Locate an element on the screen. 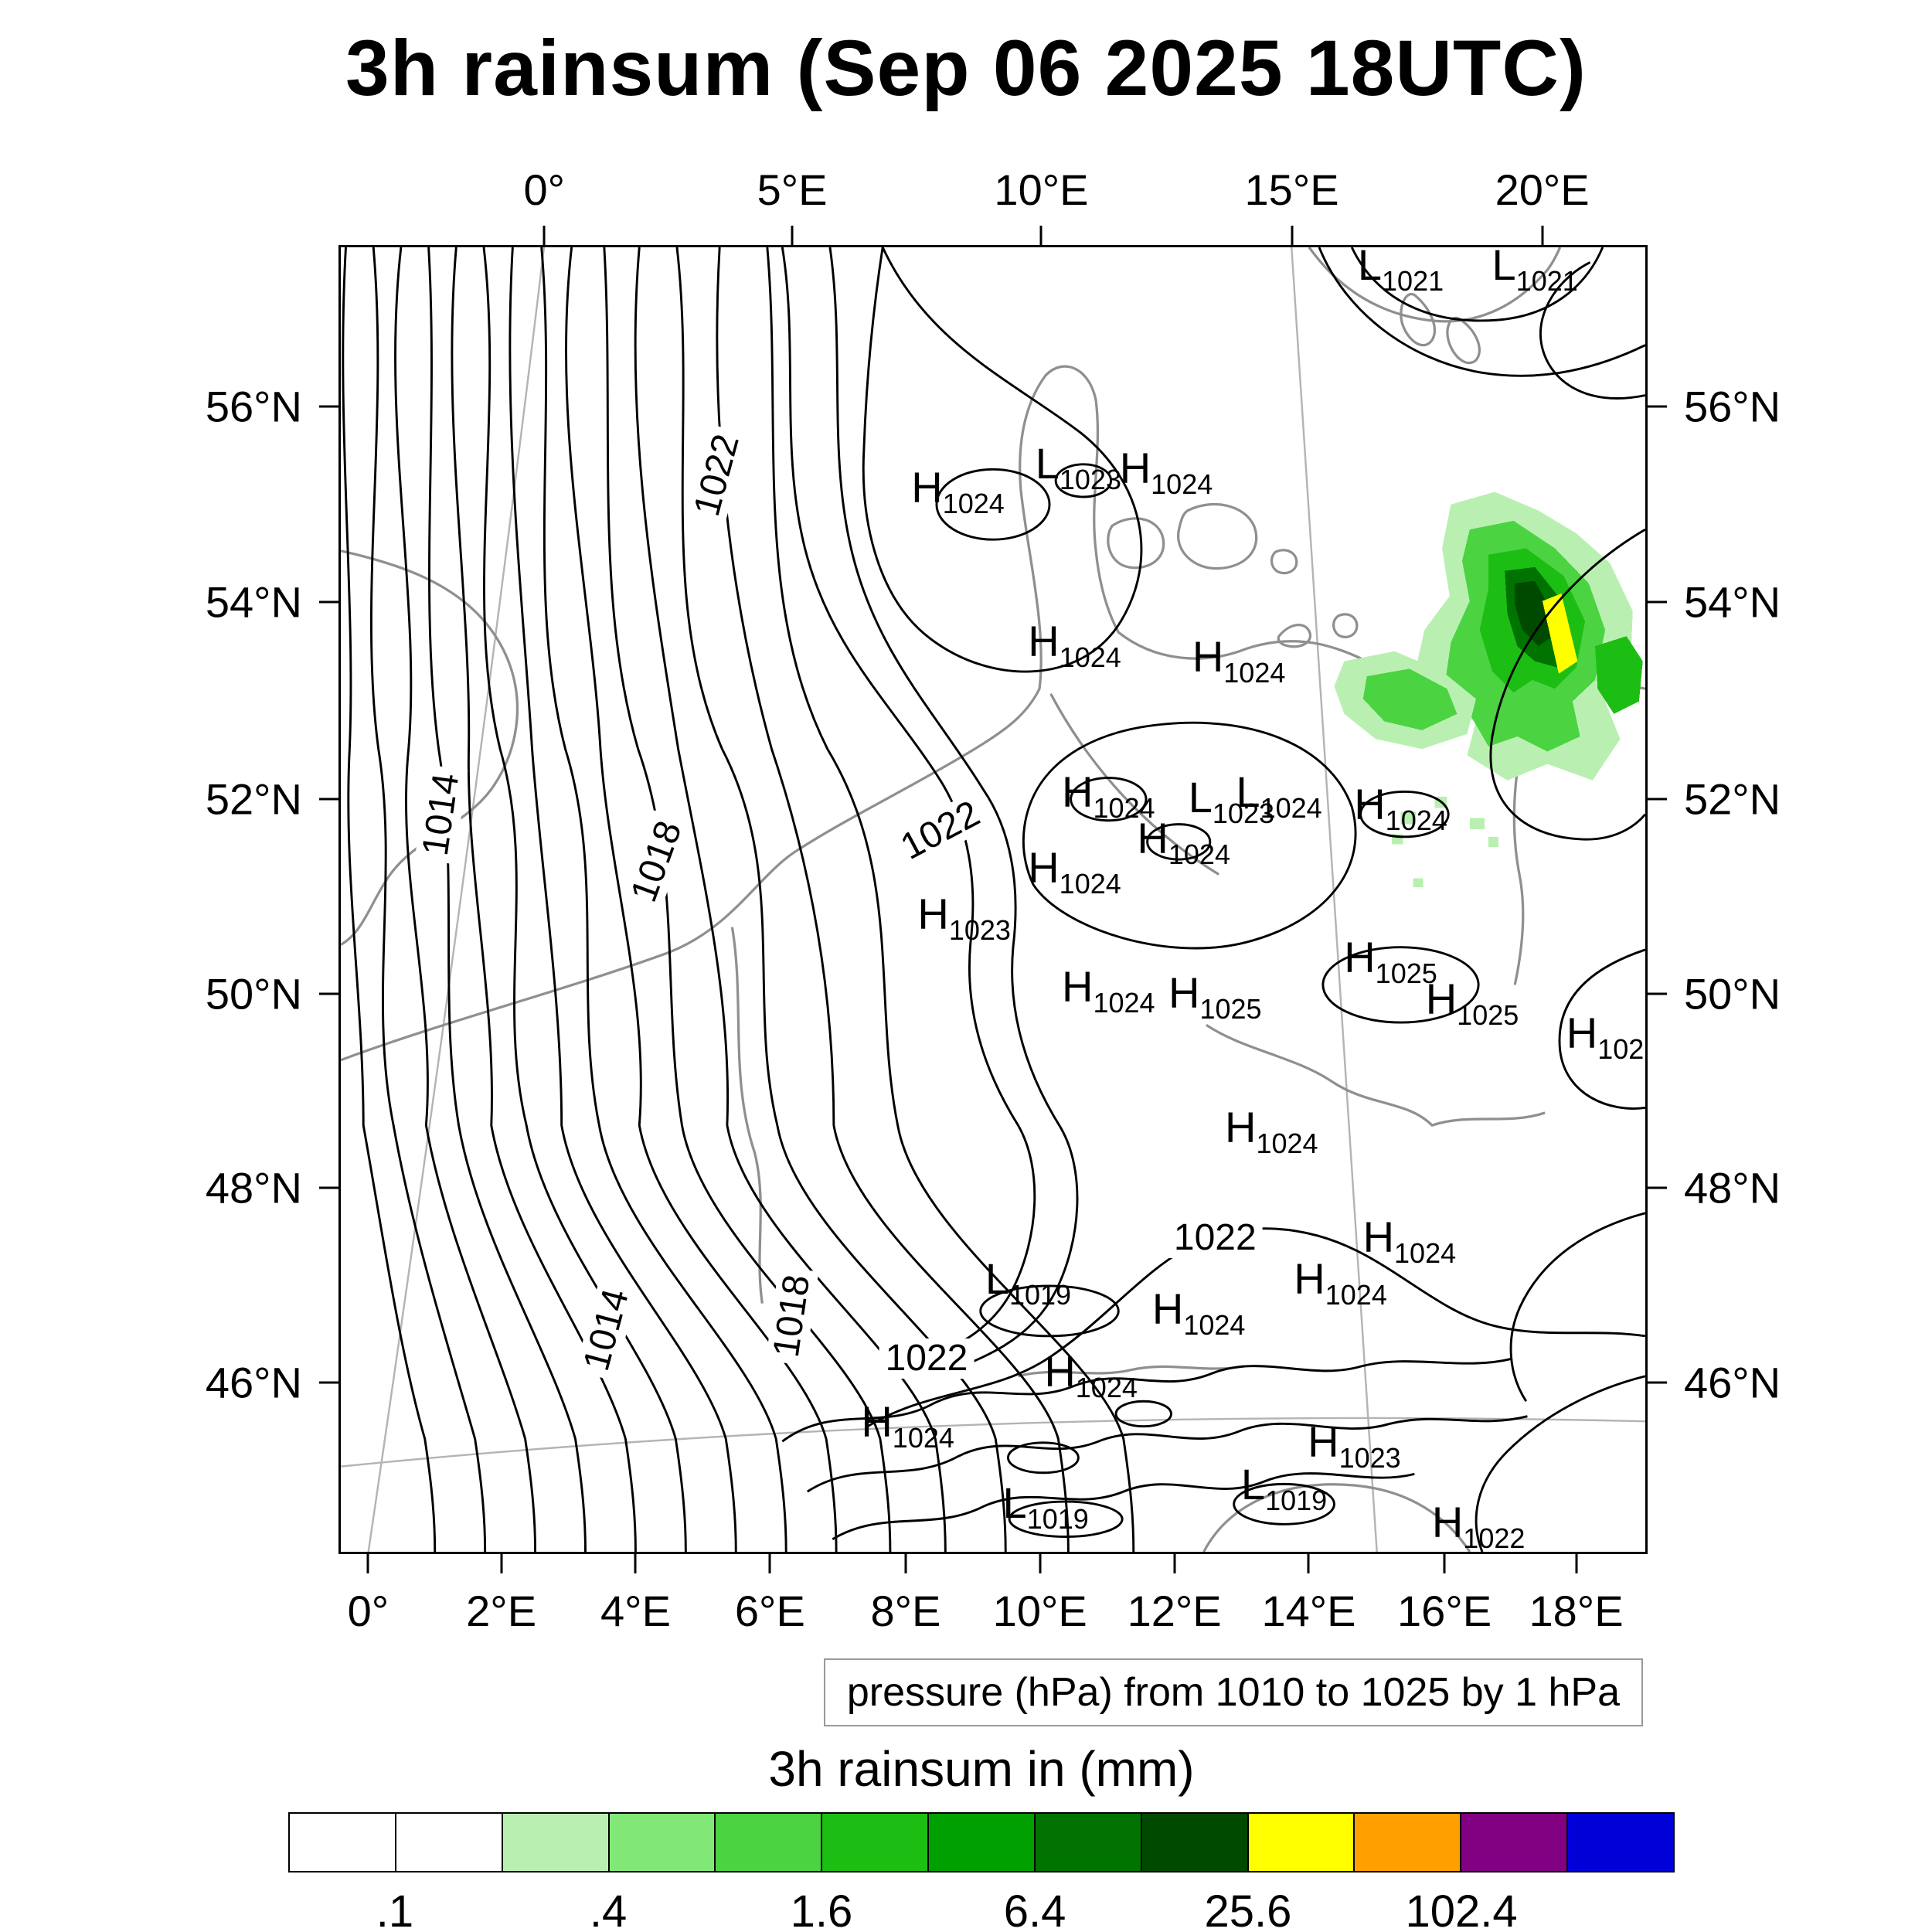  axis-tick-label: 46°N is located at coordinates (1732, 1383).